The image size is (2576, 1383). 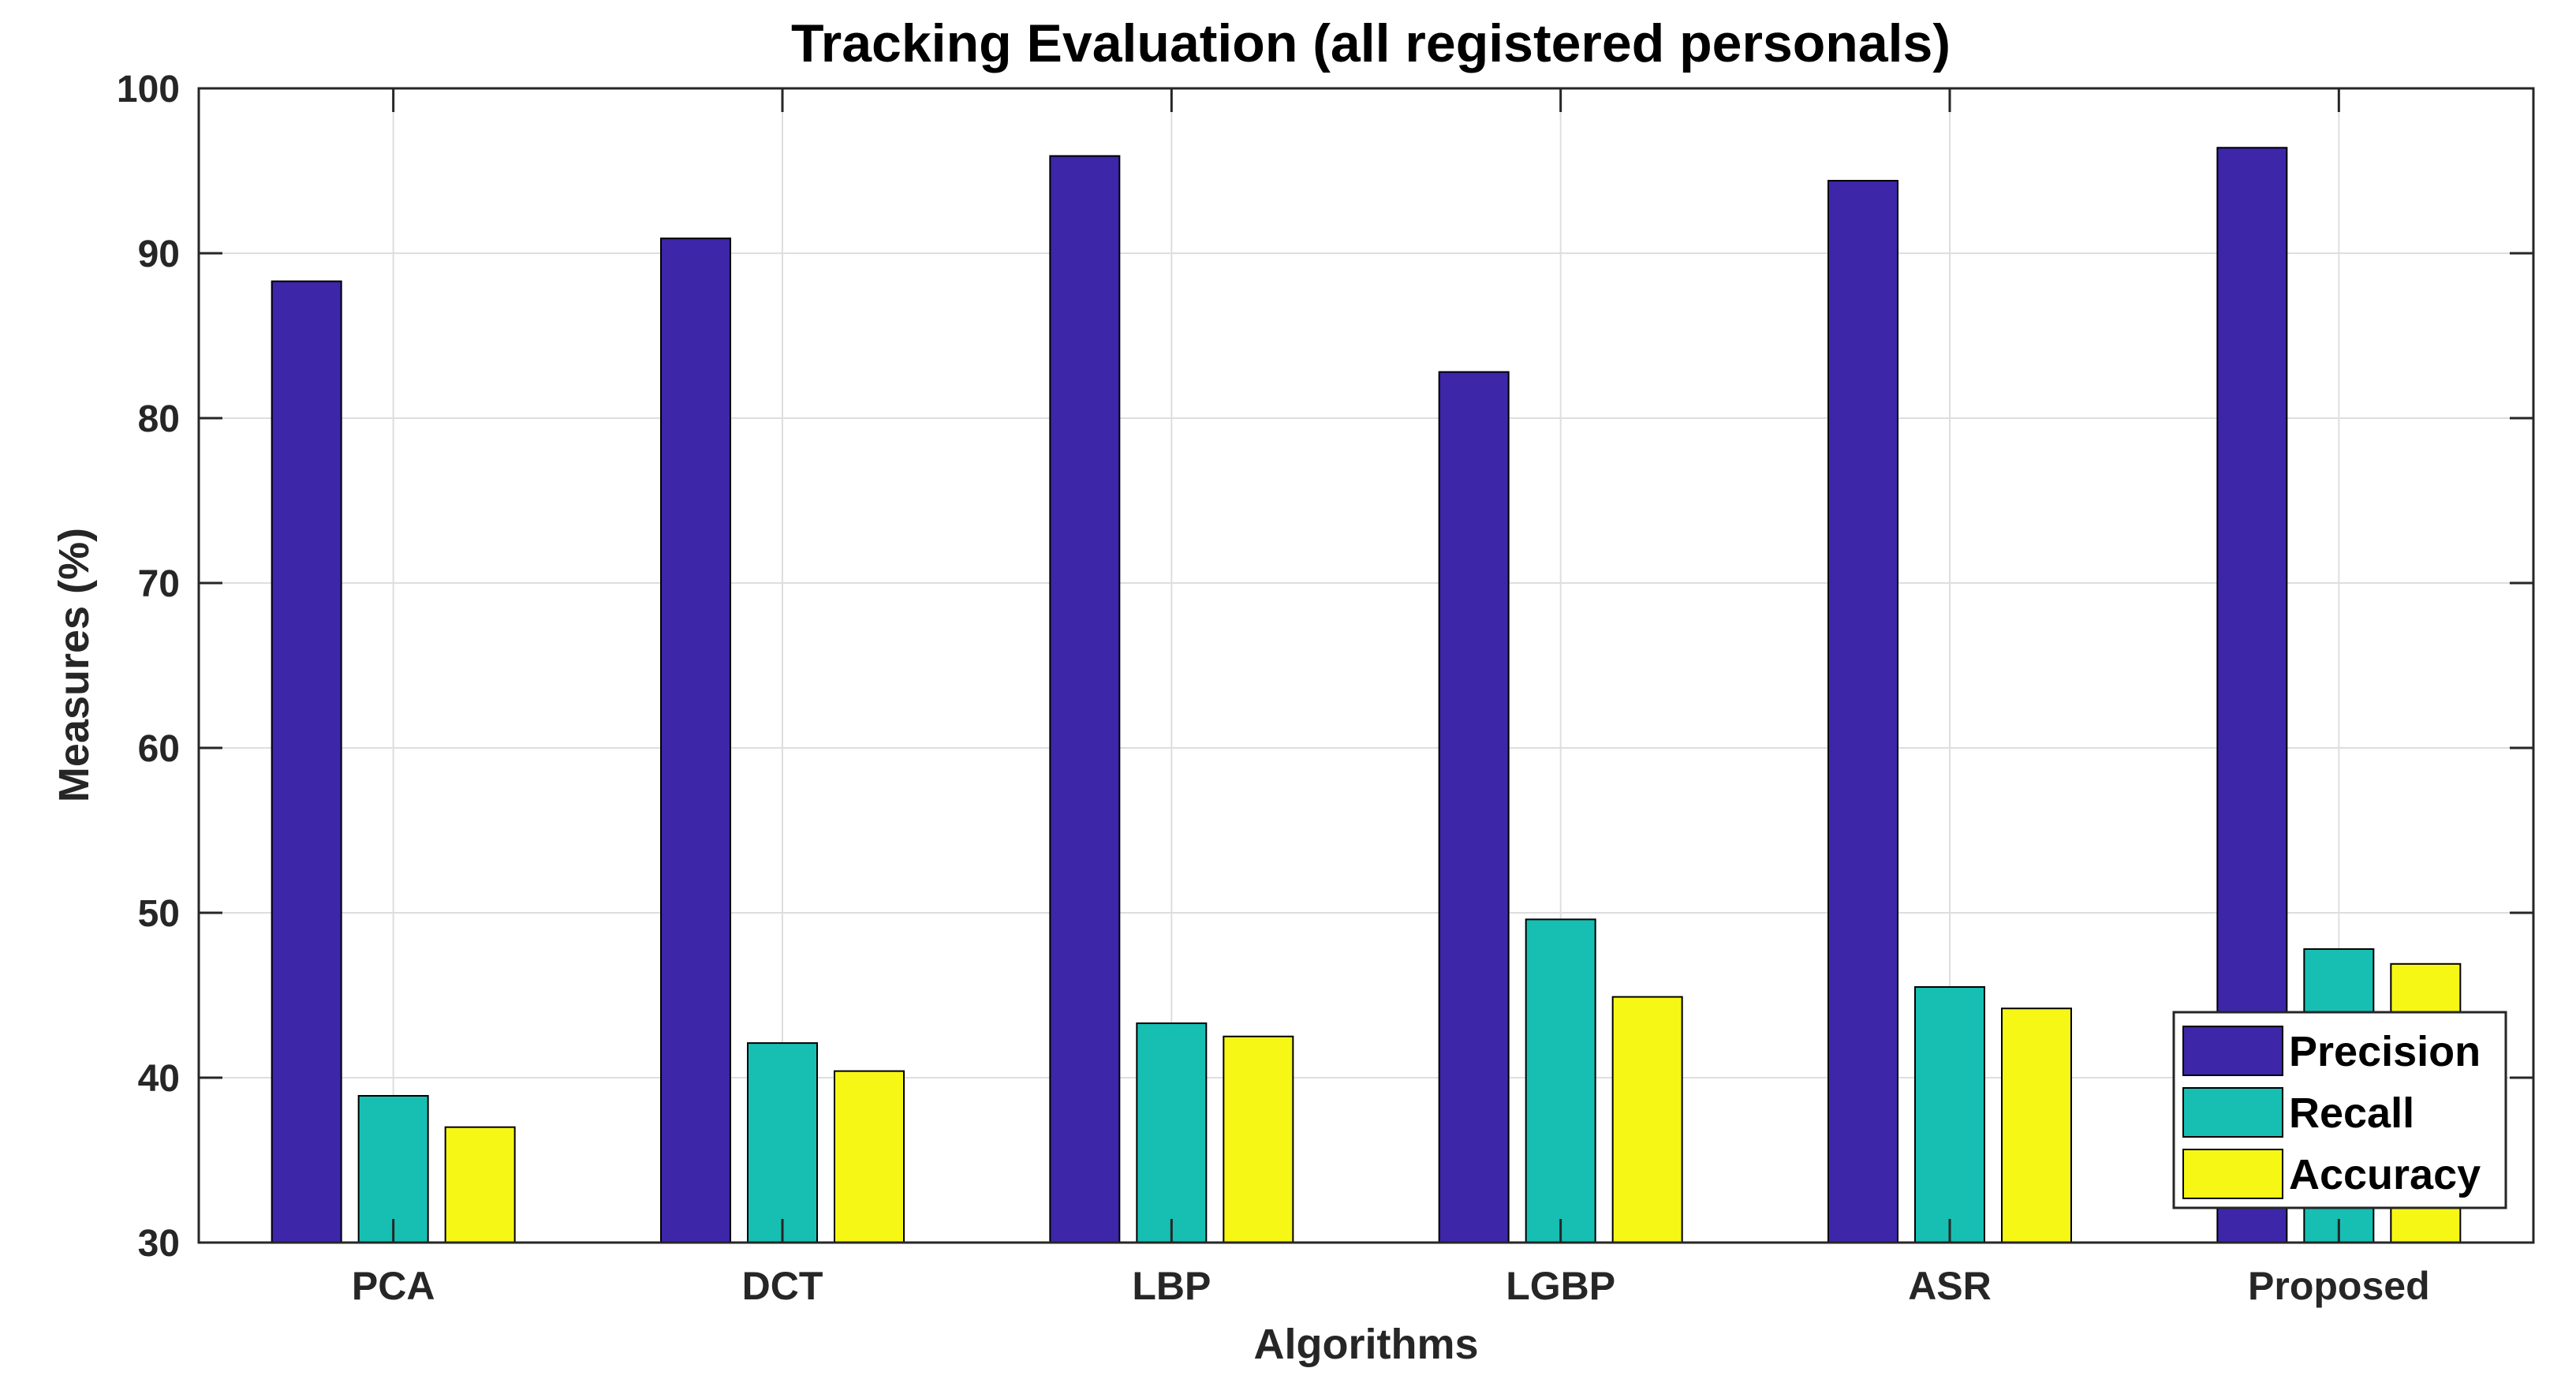 What do you see at coordinates (1085, 699) in the screenshot?
I see `bar-precision-lbp` at bounding box center [1085, 699].